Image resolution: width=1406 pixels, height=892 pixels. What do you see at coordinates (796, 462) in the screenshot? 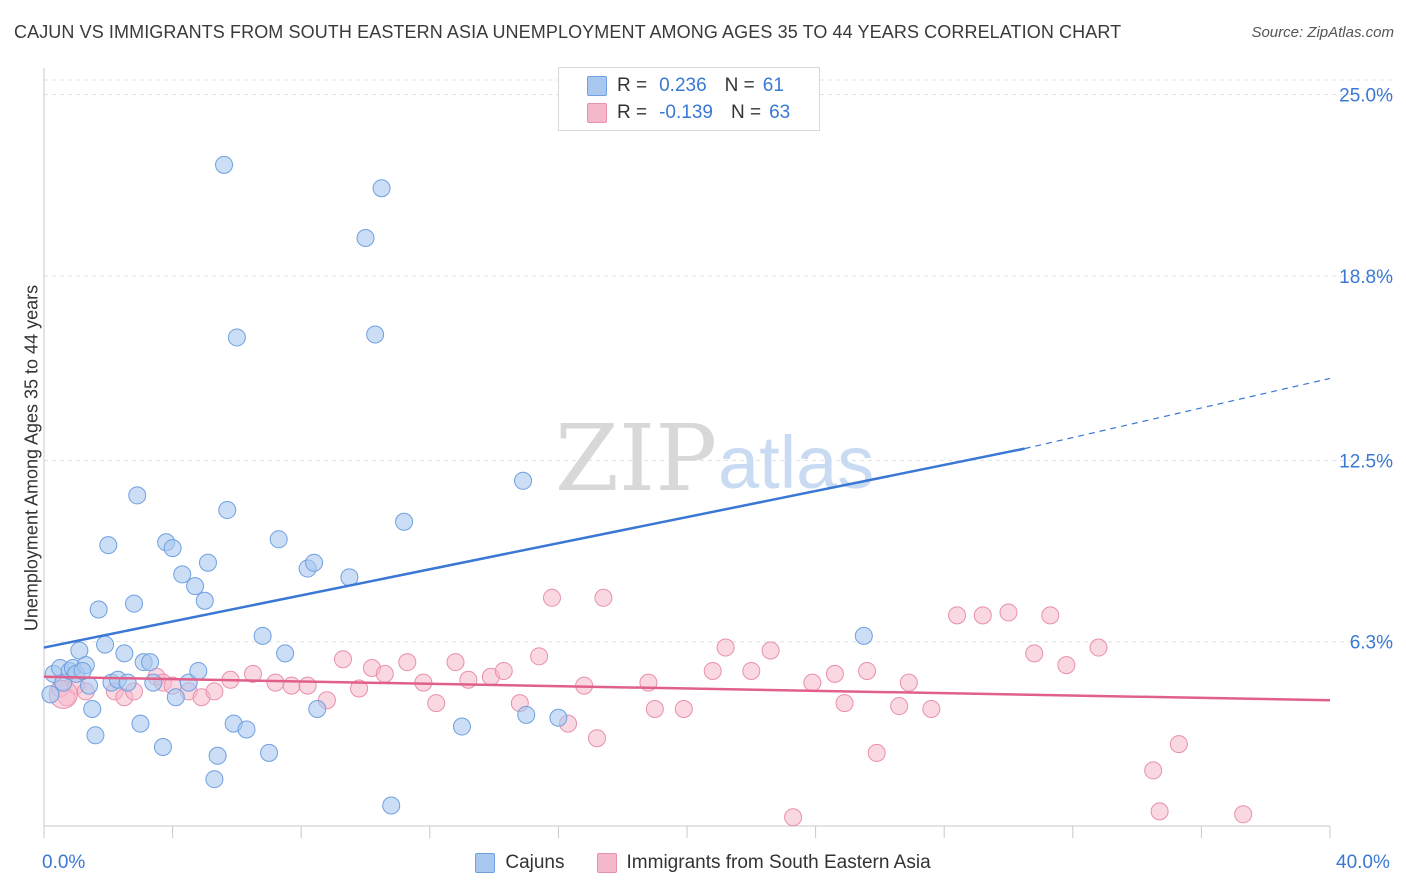
I see `watermark-atlas: atlas` at bounding box center [796, 462].